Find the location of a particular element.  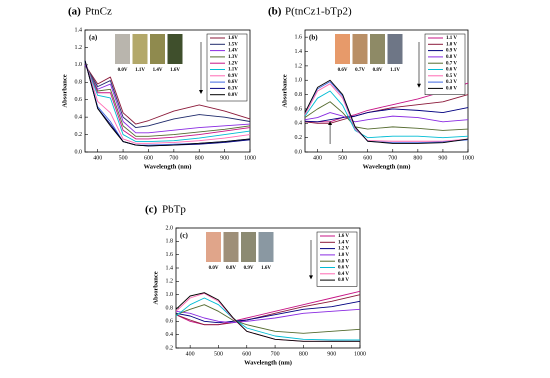

photo-label: 0.0V is located at coordinates (123, 70).